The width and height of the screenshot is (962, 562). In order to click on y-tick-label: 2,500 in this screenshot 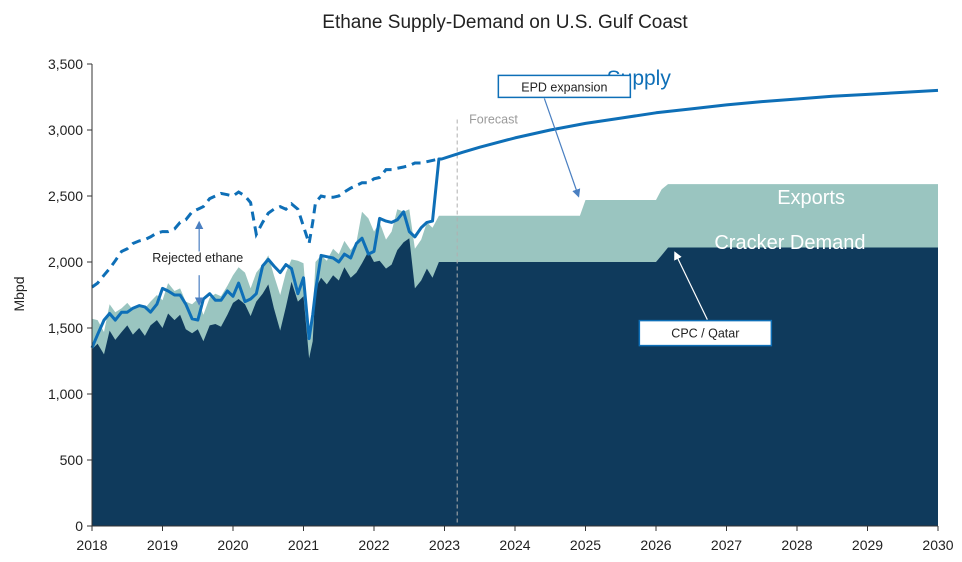, I will do `click(65, 196)`.